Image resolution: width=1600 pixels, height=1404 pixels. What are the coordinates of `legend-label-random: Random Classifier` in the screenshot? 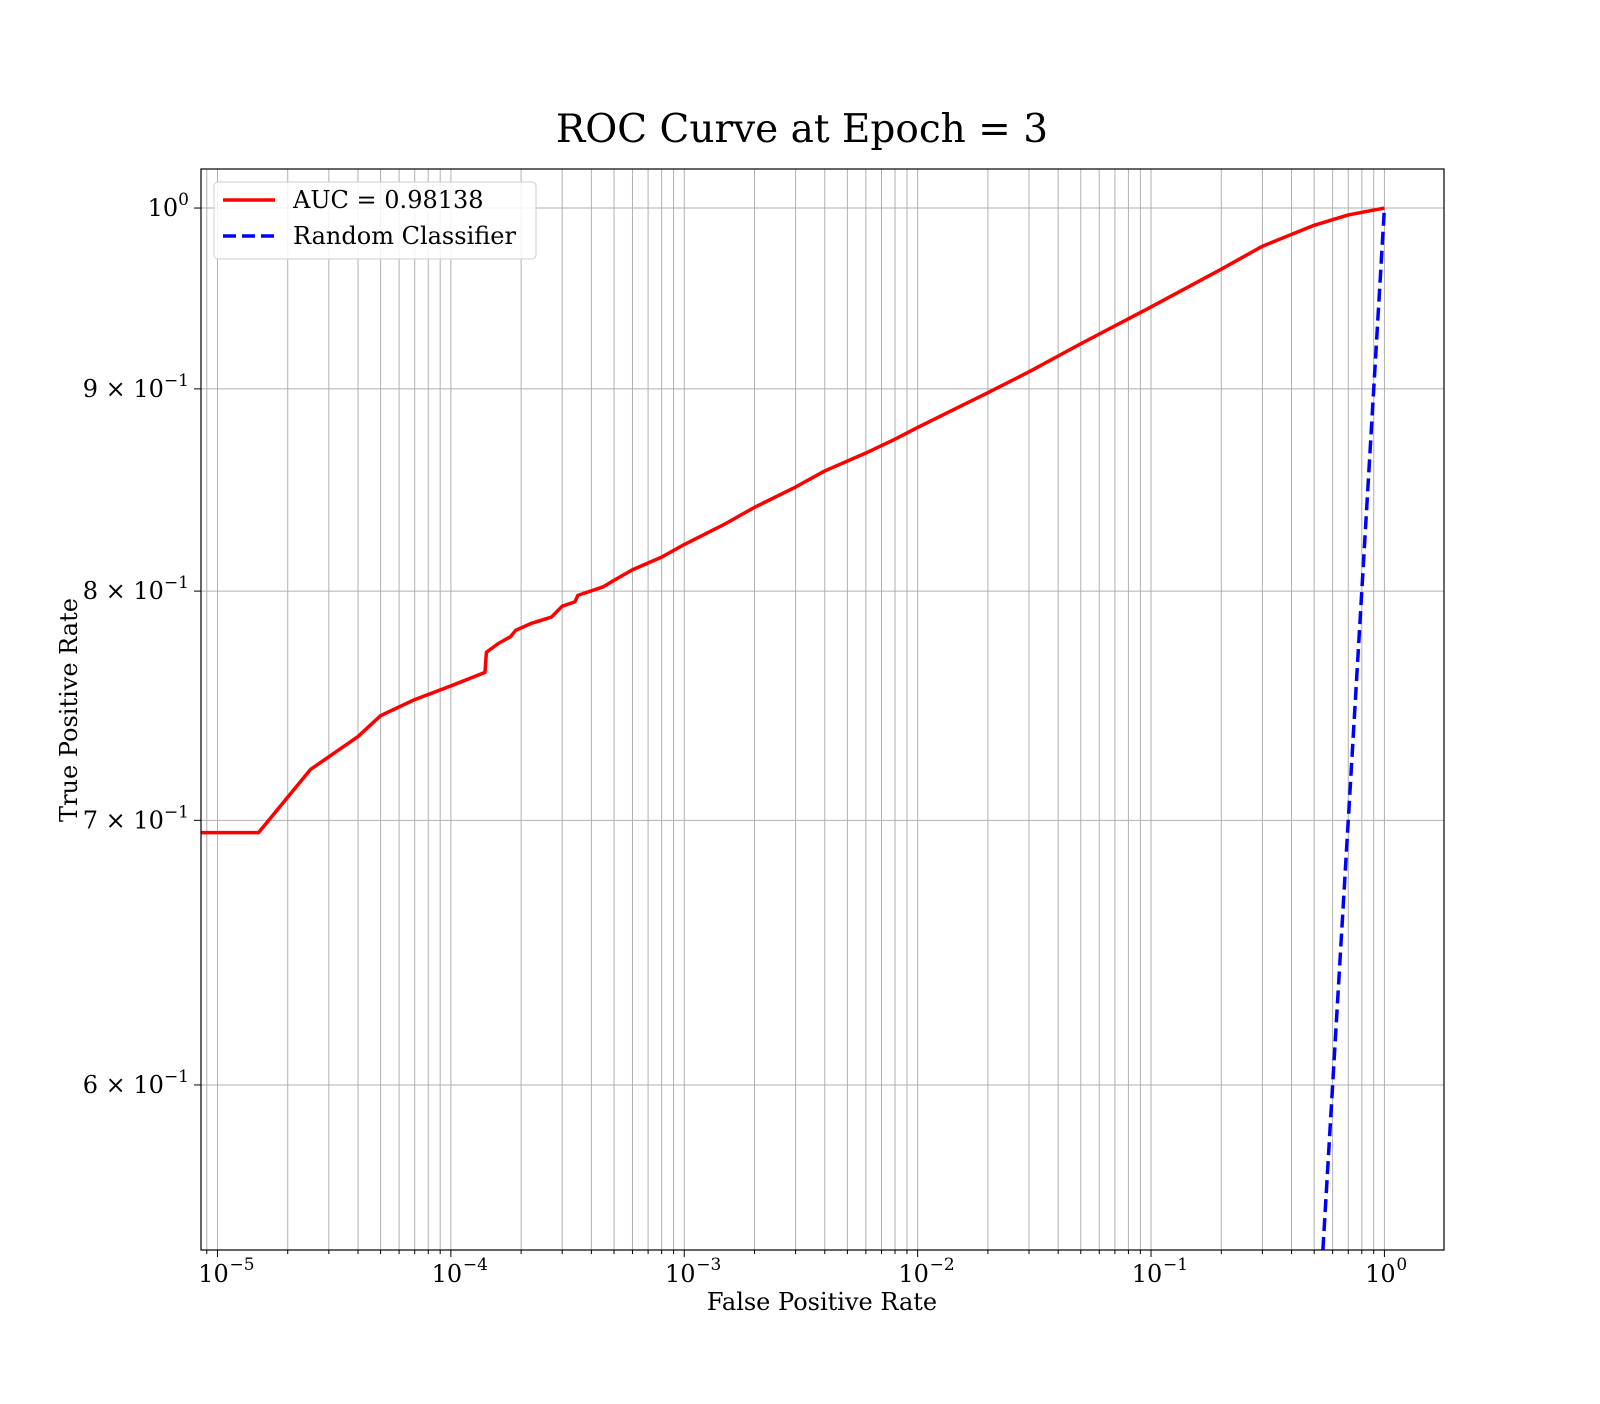 It's located at (404, 236).